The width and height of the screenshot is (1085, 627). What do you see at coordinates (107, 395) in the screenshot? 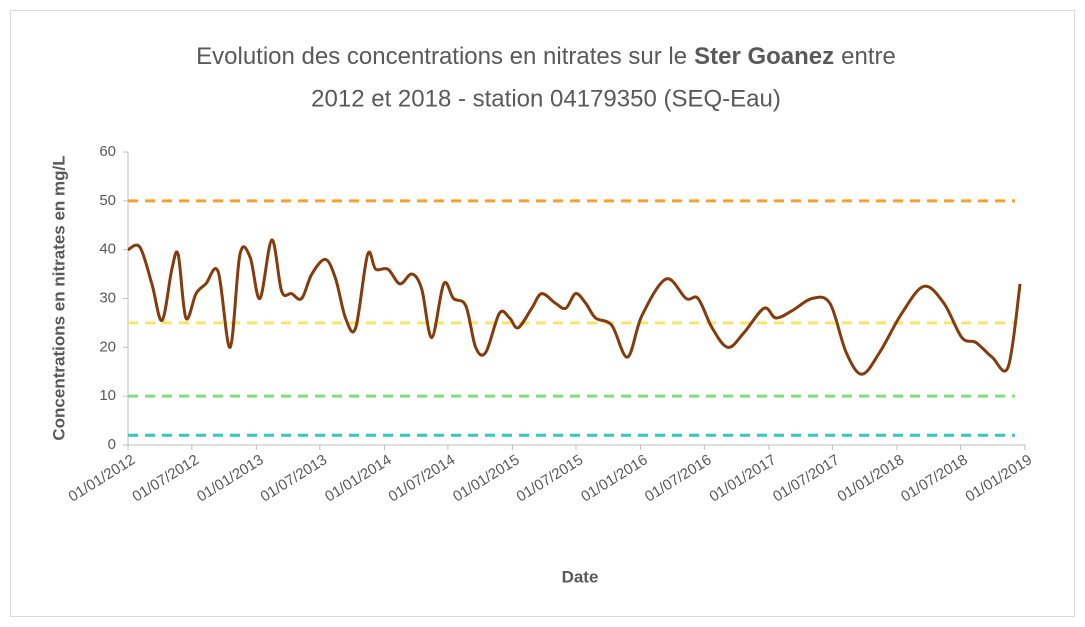
I see `y-tick-label: 10` at bounding box center [107, 395].